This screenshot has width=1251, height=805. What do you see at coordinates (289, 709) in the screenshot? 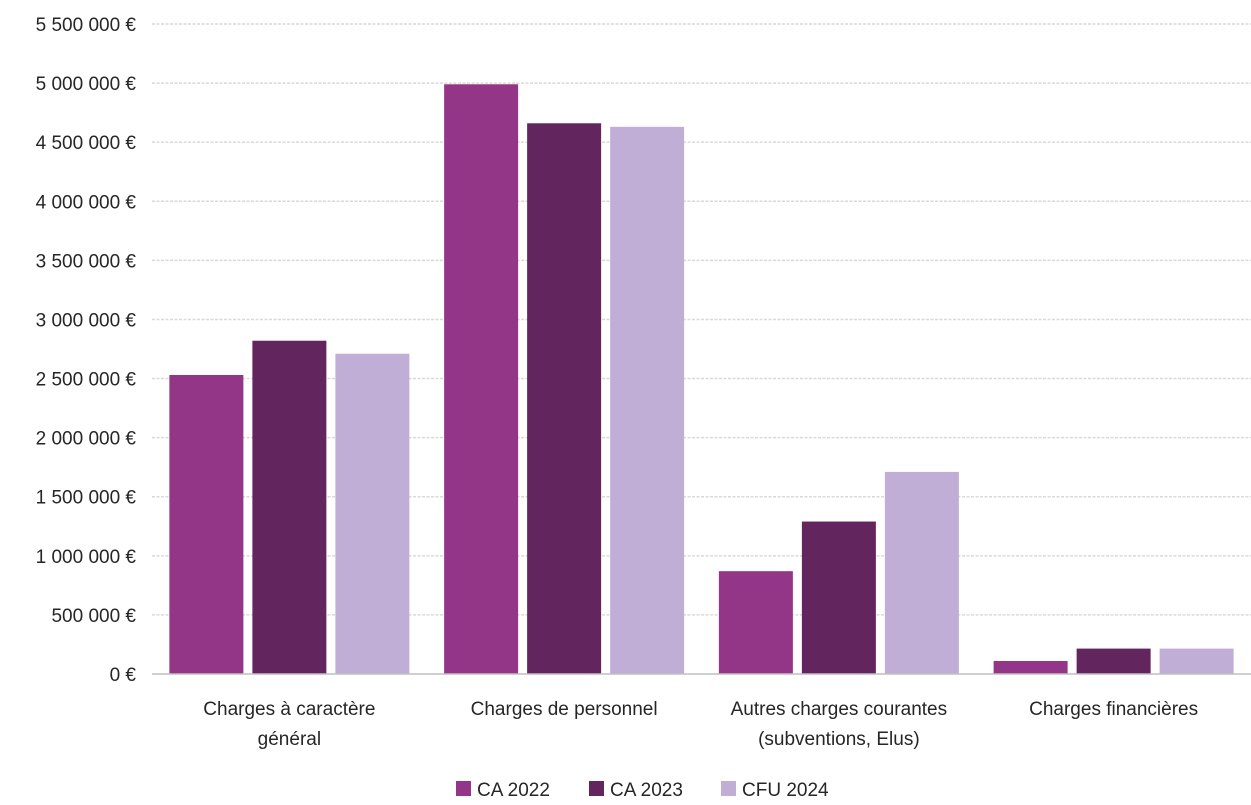
I see `category-label: Charges à caractère` at bounding box center [289, 709].